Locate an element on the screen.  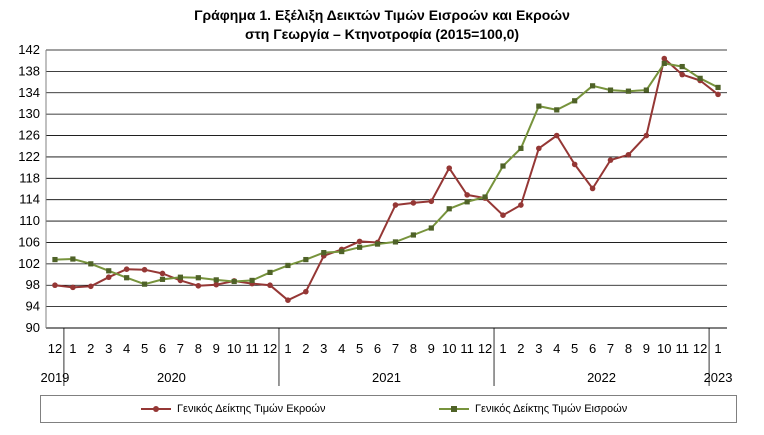
x-tick-label-year: 2023 is located at coordinates (718, 377).